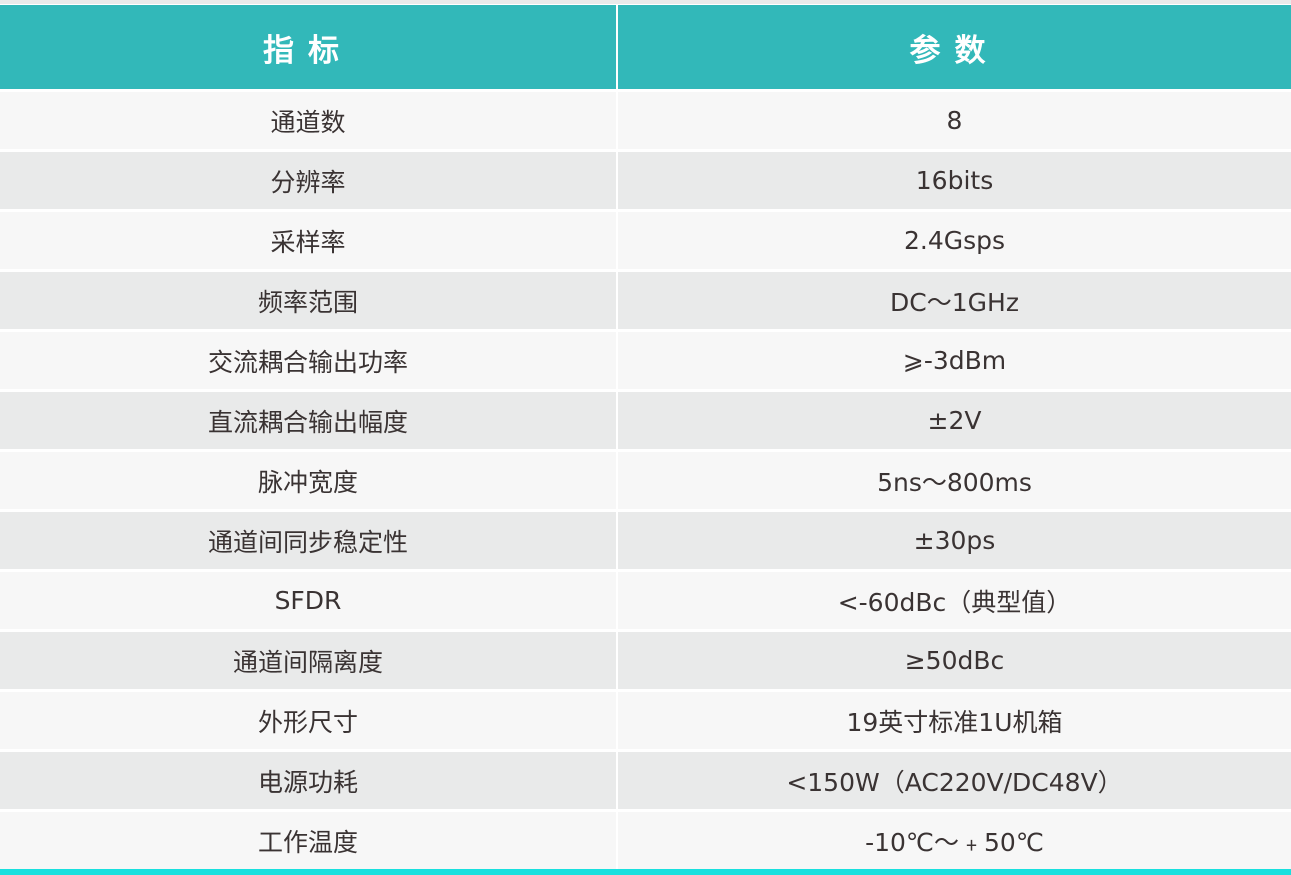 The width and height of the screenshot is (1291, 875). I want to click on spec-name: 分辨率, so click(309, 180).